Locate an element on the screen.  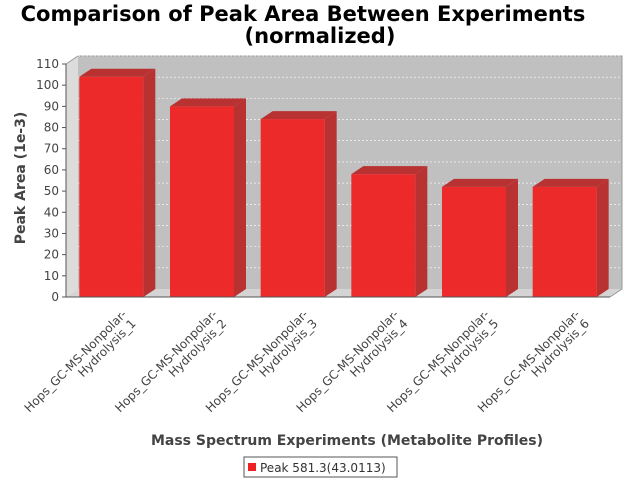
y-tick-label-60: 60 is located at coordinates (51, 170).